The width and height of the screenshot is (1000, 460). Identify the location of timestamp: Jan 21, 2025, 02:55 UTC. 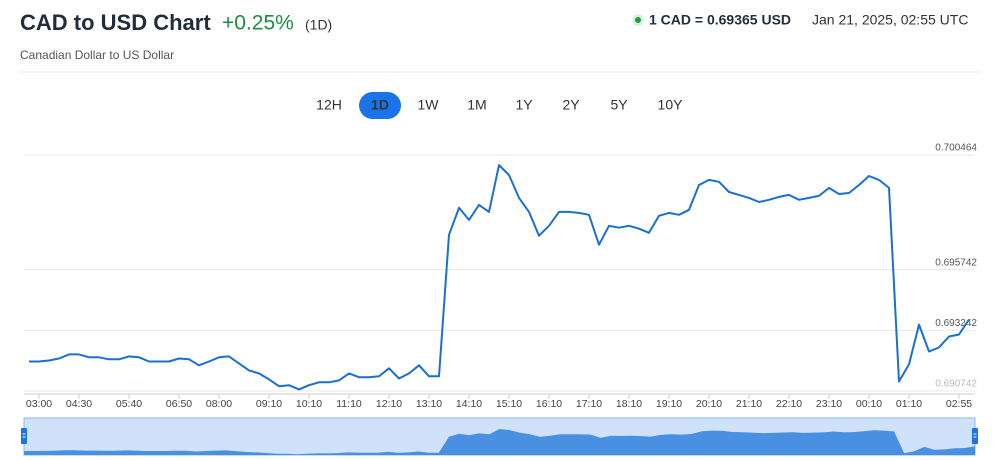
(890, 20).